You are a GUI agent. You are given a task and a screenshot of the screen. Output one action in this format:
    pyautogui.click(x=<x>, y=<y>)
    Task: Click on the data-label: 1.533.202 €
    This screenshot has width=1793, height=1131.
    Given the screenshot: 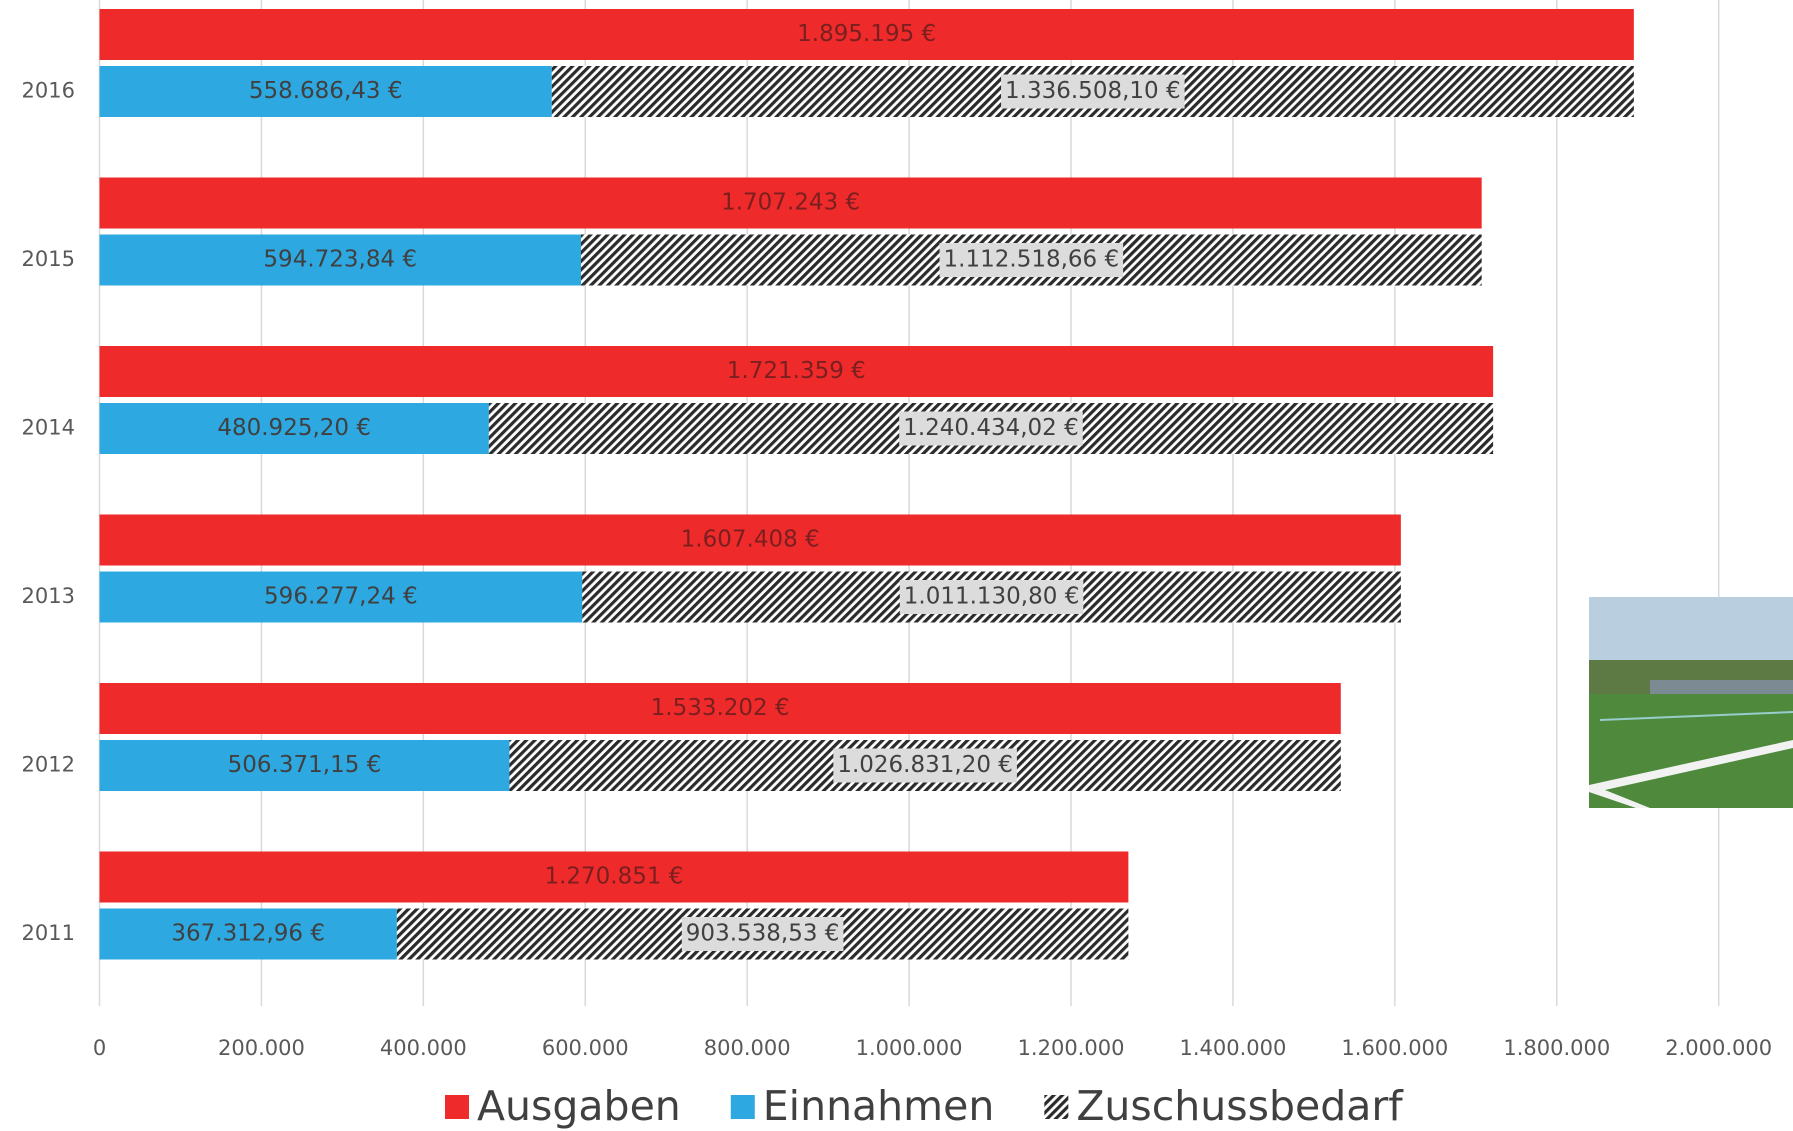 What is the action you would take?
    pyautogui.click(x=720, y=708)
    